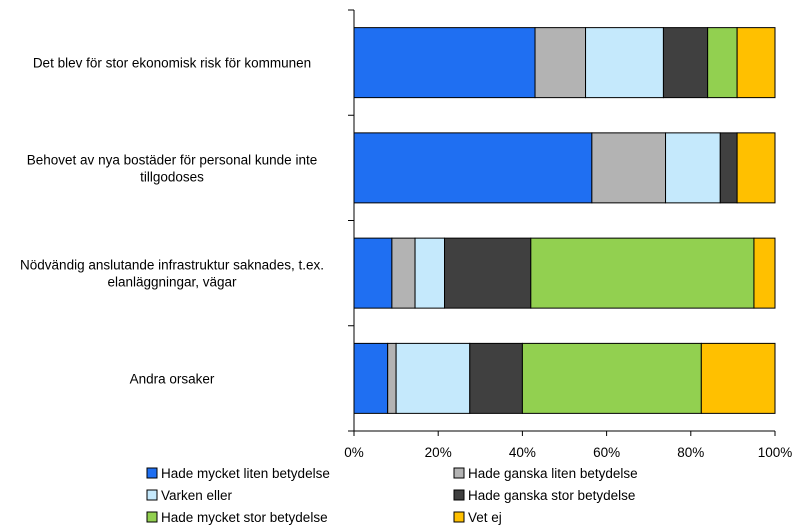  Describe the element at coordinates (172, 176) in the screenshot. I see `category-label-line: tillgodoses` at that location.